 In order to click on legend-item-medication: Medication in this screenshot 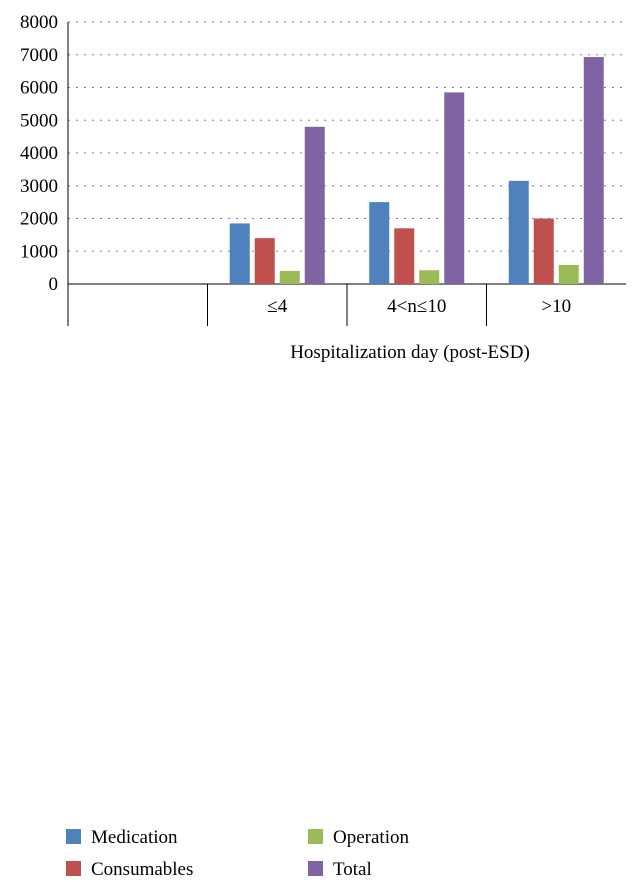, I will do `click(122, 838)`.